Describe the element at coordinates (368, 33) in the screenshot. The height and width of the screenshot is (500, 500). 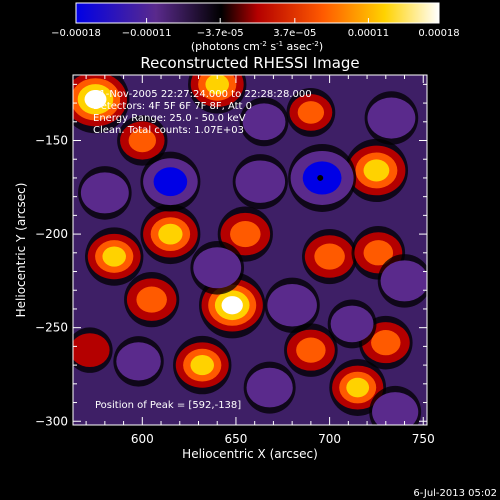
I see `colorbar-tick-label: 0.00011` at that location.